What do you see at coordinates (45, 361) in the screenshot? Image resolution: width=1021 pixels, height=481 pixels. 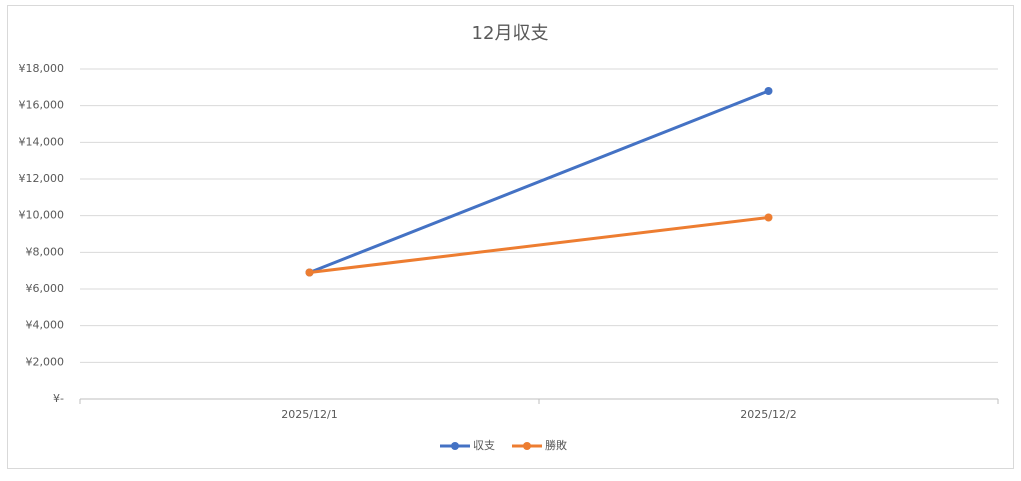 I see `y-tick-label: ¥2,000` at bounding box center [45, 361].